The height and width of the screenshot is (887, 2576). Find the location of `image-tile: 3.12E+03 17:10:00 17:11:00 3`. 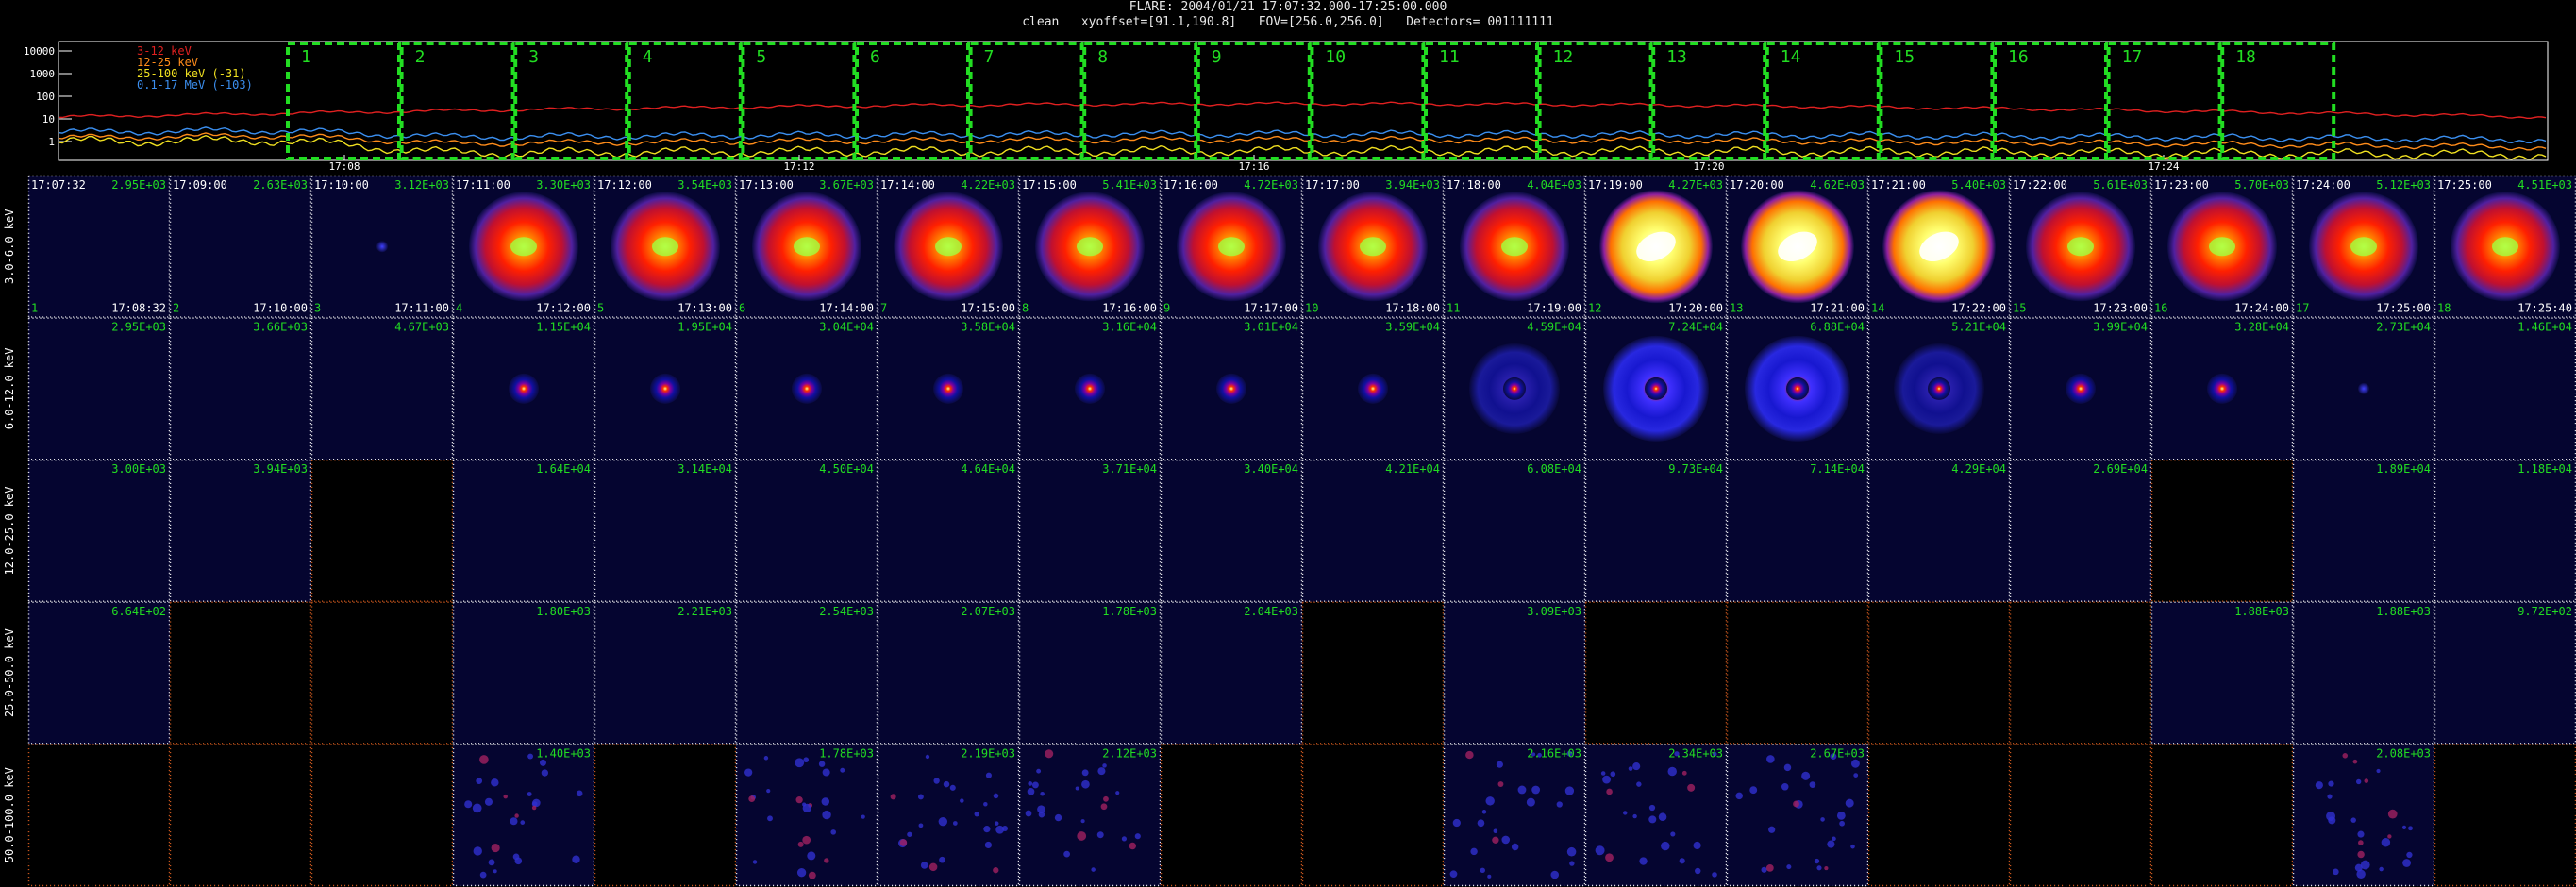

image-tile: 3.12E+03 17:10:00 17:11:00 3 is located at coordinates (382, 246).